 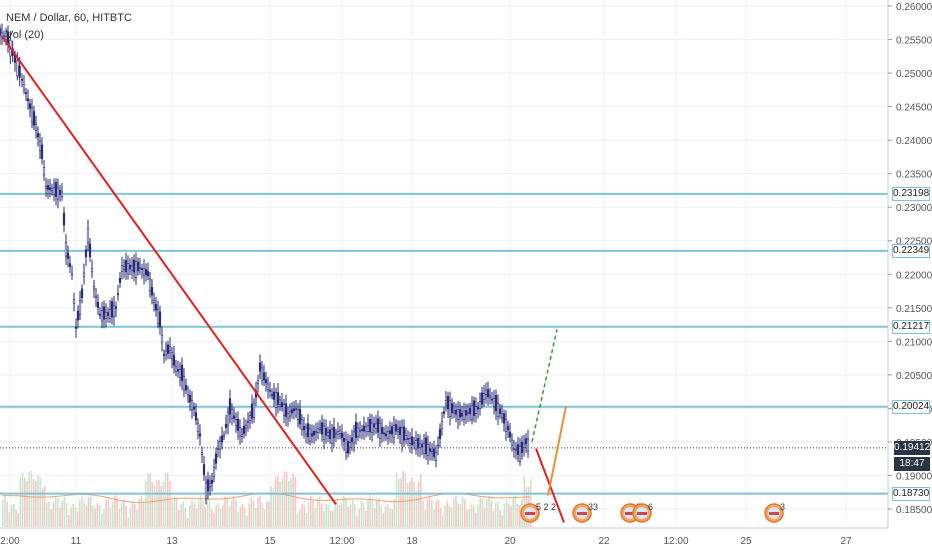 I want to click on volume-bars, so click(x=266, y=498).